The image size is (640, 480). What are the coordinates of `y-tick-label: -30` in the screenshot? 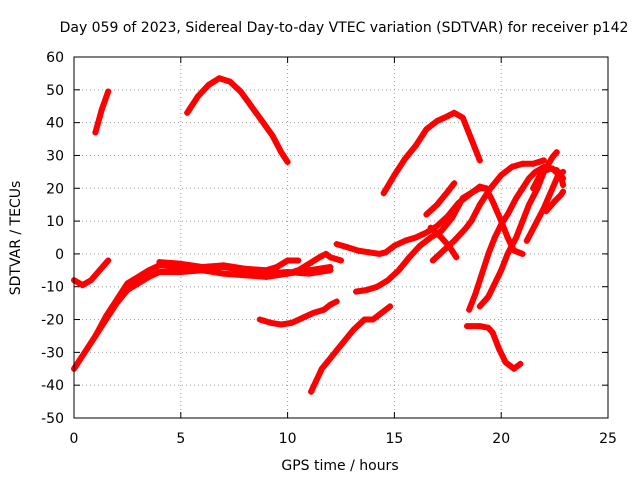 It's located at (52, 353).